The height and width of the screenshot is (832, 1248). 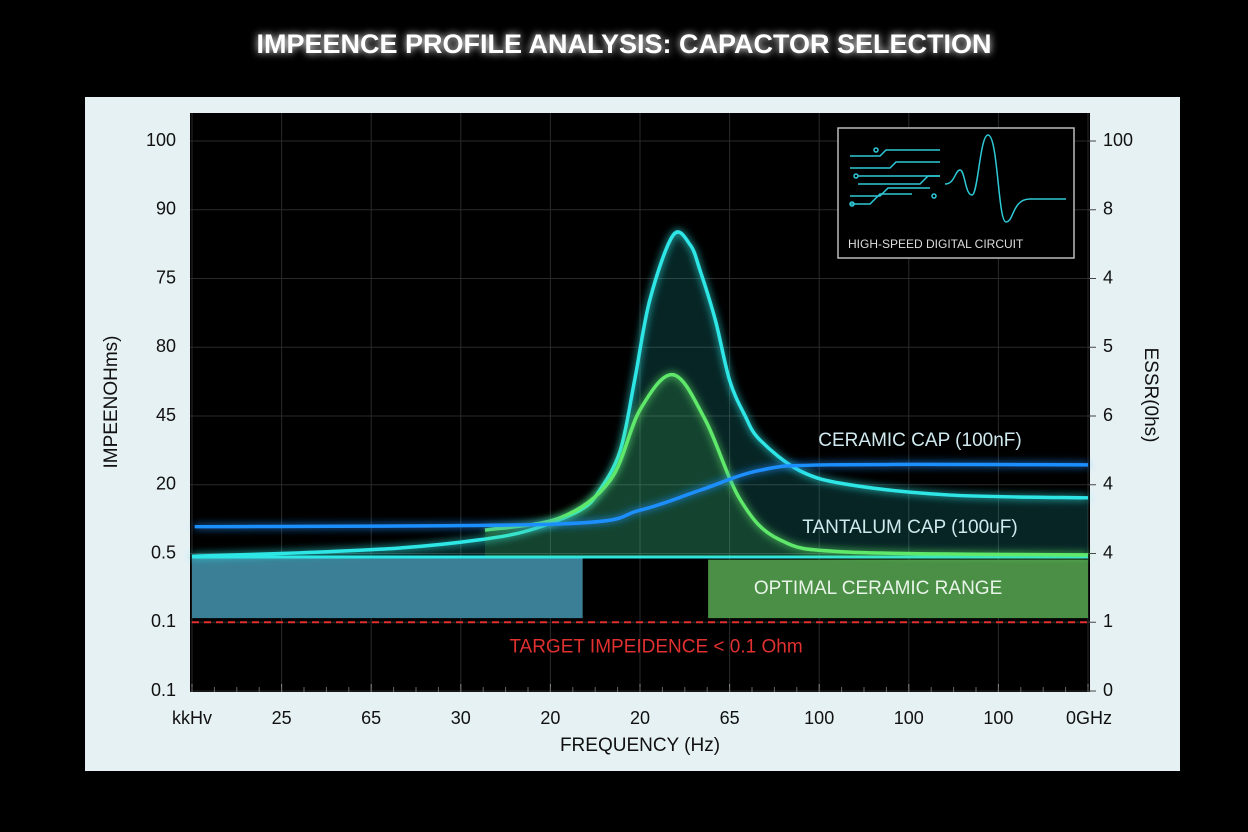 I want to click on y2-tick-label: 8, so click(x=1108, y=209).